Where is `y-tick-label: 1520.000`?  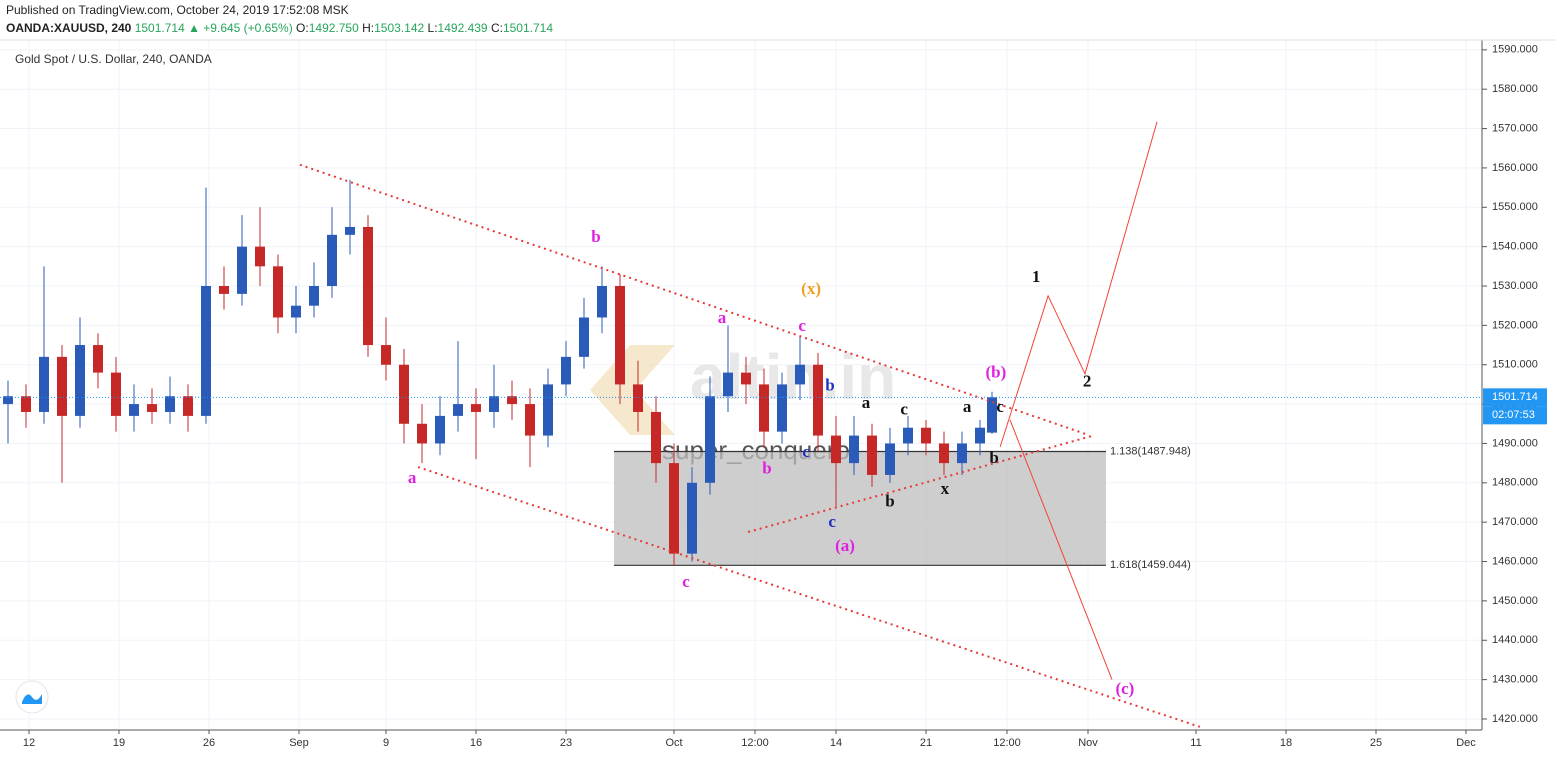
y-tick-label: 1520.000 is located at coordinates (1515, 325).